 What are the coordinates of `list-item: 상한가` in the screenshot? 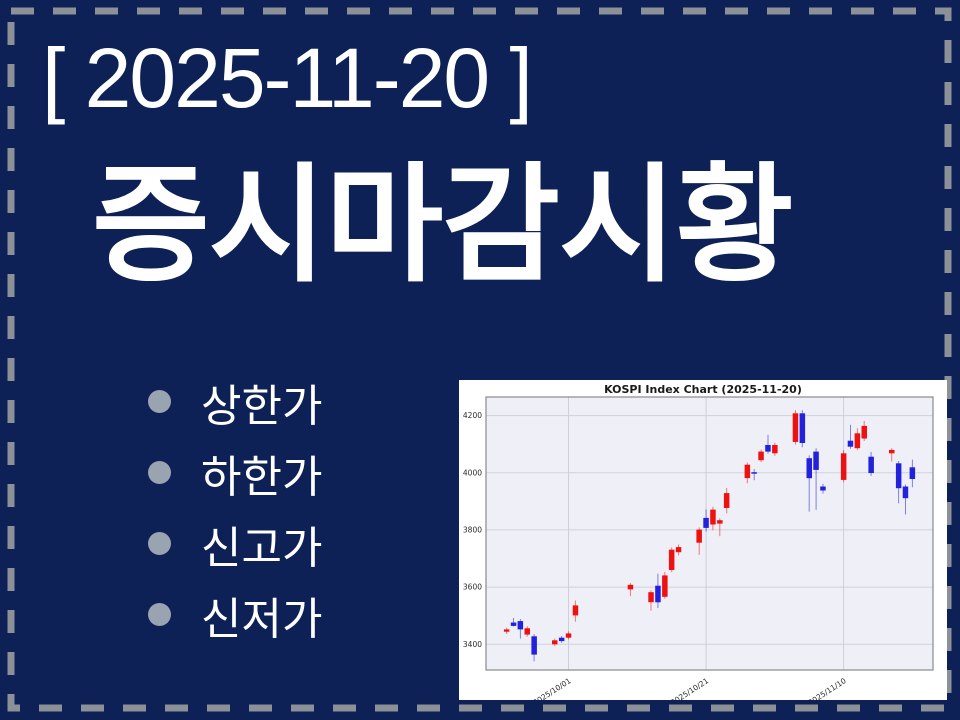 It's located at (235, 401).